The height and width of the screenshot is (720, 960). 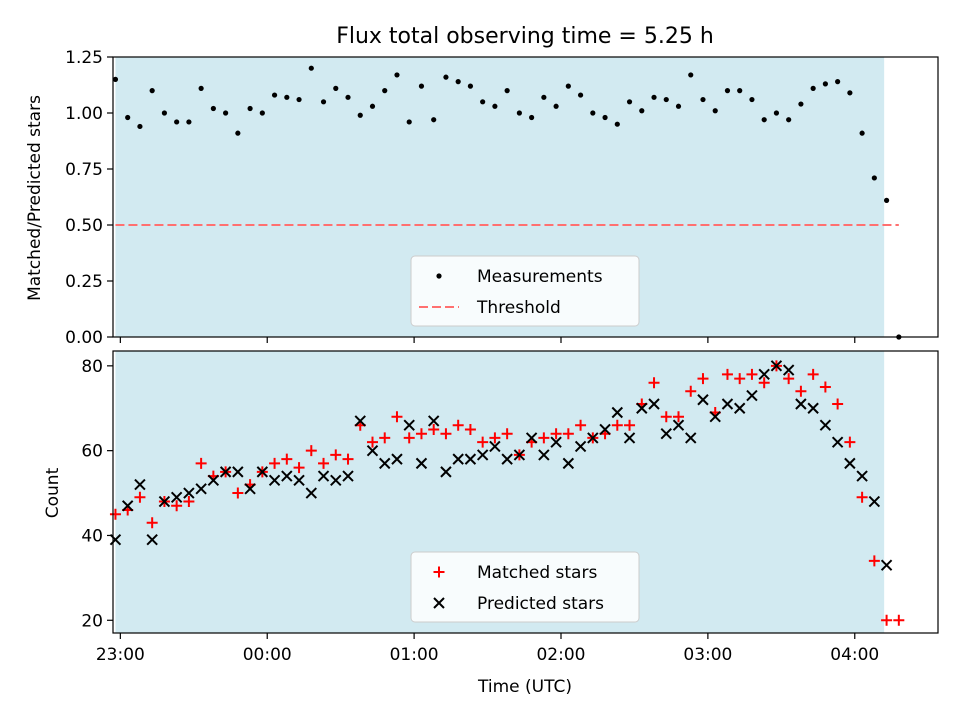 What do you see at coordinates (120, 655) in the screenshot?
I see `x-tick-label: 23:00` at bounding box center [120, 655].